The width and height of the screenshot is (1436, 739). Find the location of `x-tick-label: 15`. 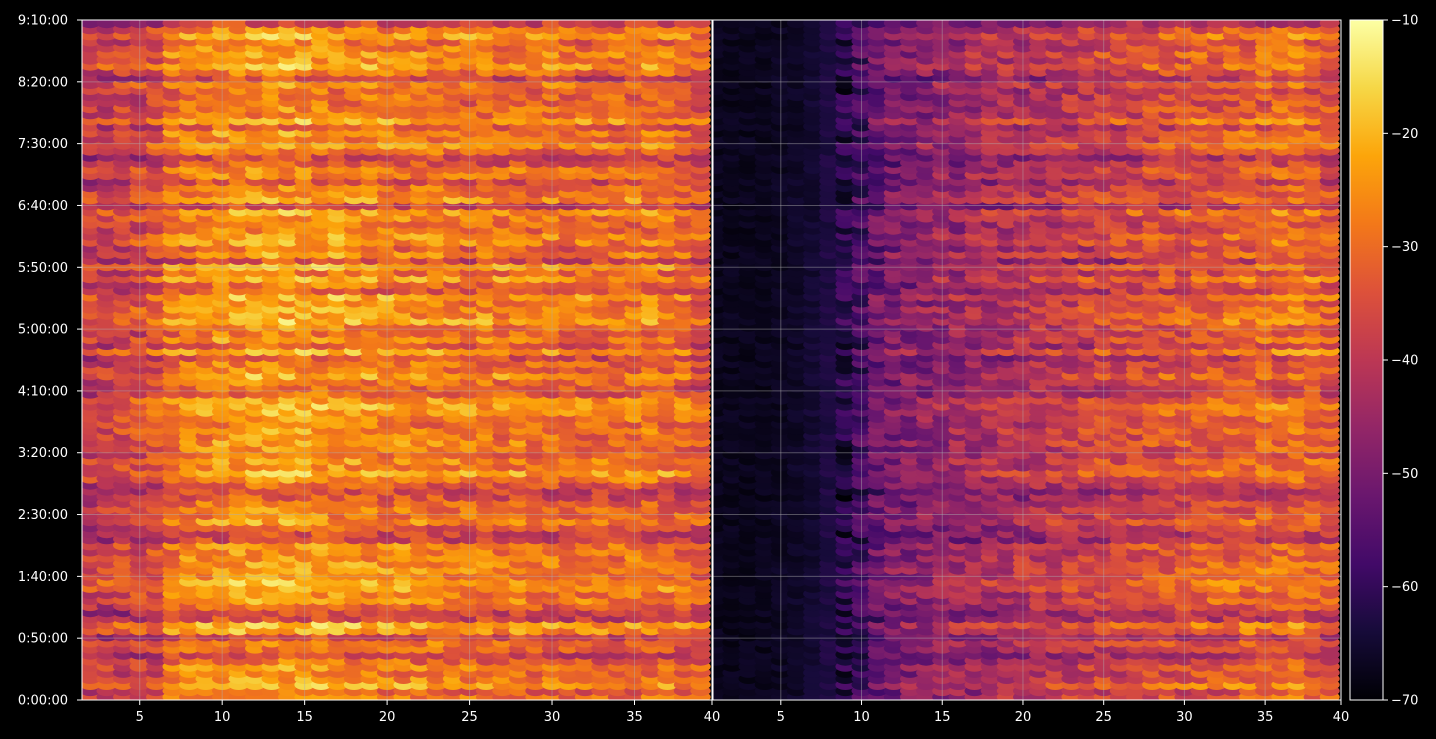

x-tick-label: 15 is located at coordinates (304, 717).